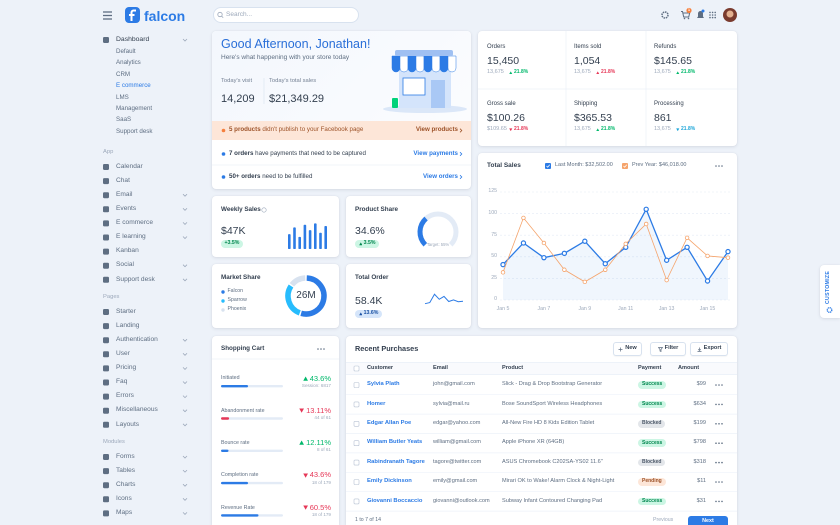 The image size is (840, 525). Describe the element at coordinates (129, 166) in the screenshot. I see `nav-item: Calendar` at that location.